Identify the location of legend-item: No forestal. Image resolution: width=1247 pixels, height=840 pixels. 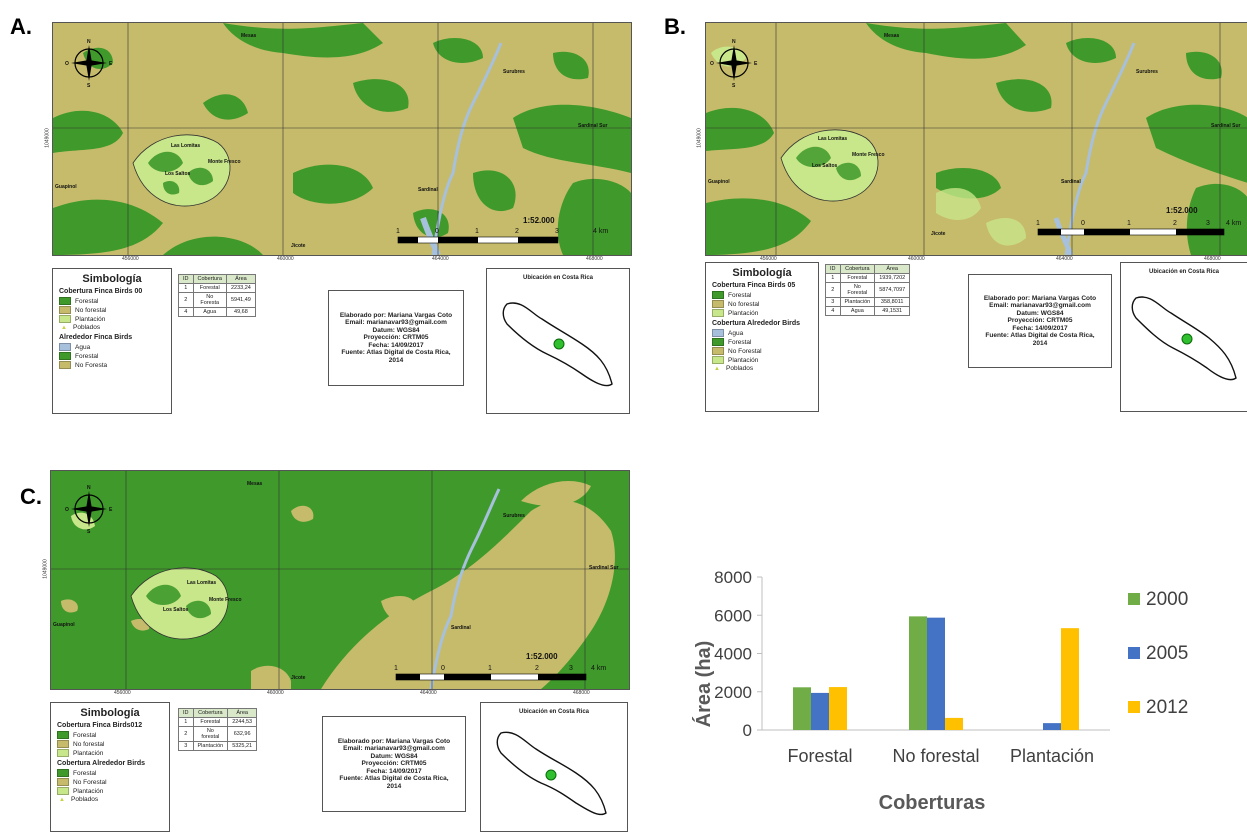
(115, 310).